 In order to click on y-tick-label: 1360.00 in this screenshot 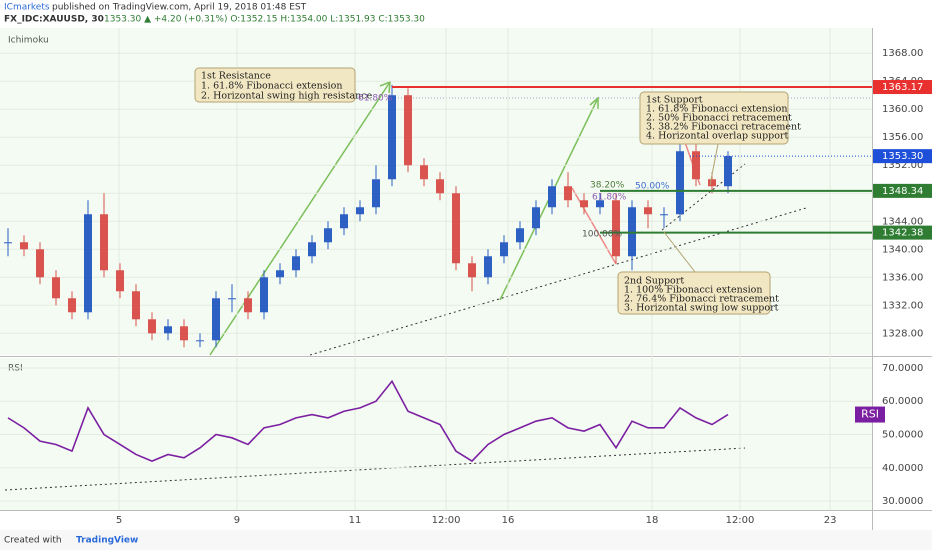, I will do `click(902, 109)`.